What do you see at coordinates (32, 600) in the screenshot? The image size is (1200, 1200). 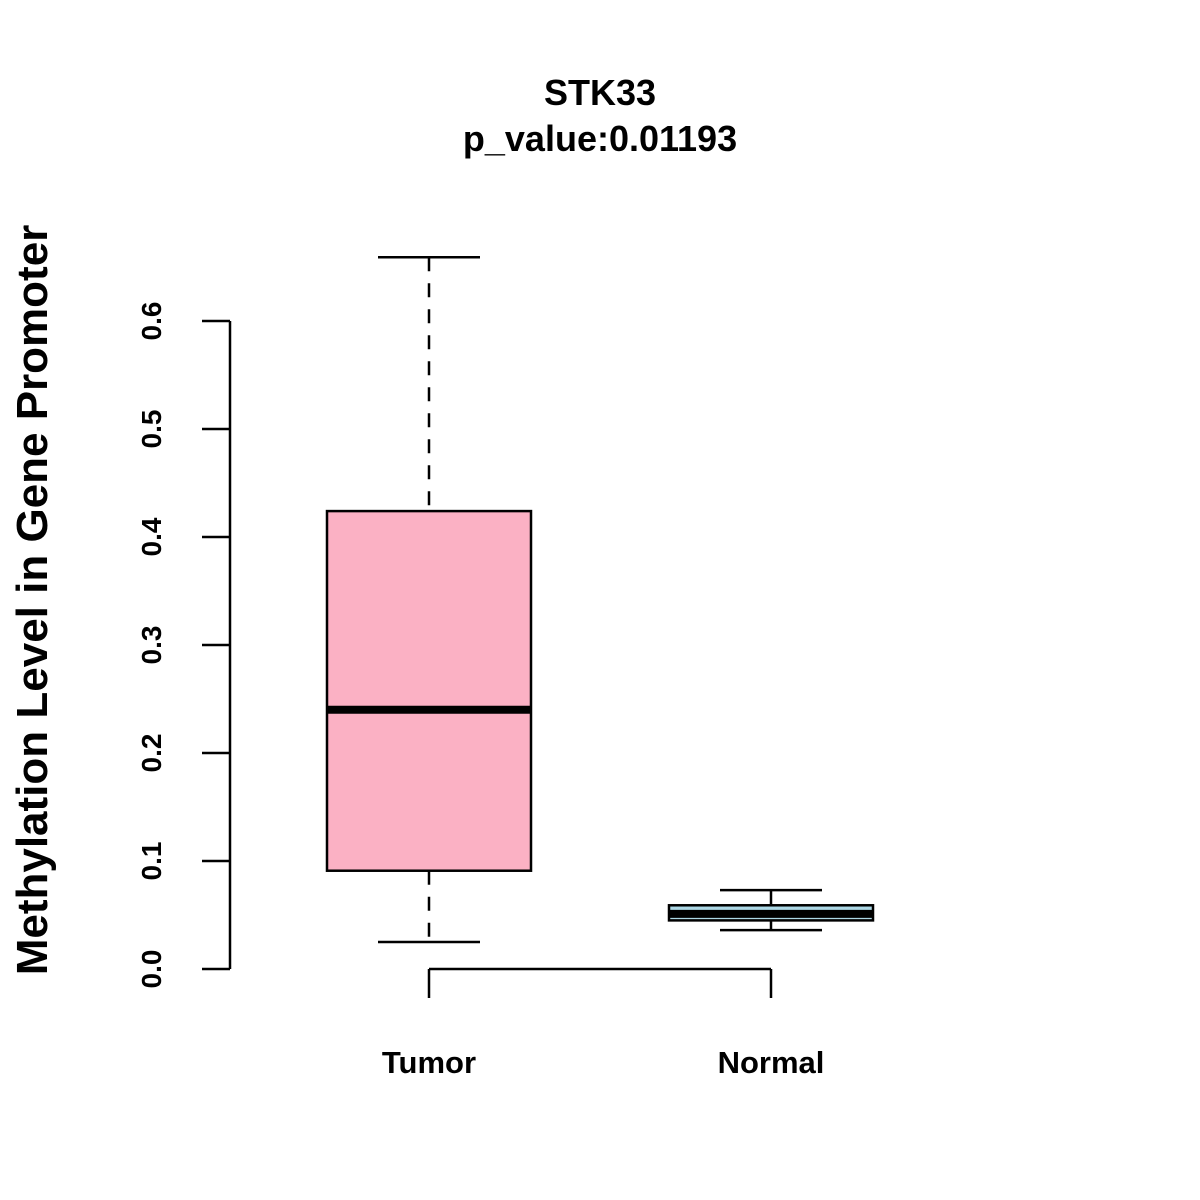 I see `y-axis-label: Methylation Level in Gene Promoter` at bounding box center [32, 600].